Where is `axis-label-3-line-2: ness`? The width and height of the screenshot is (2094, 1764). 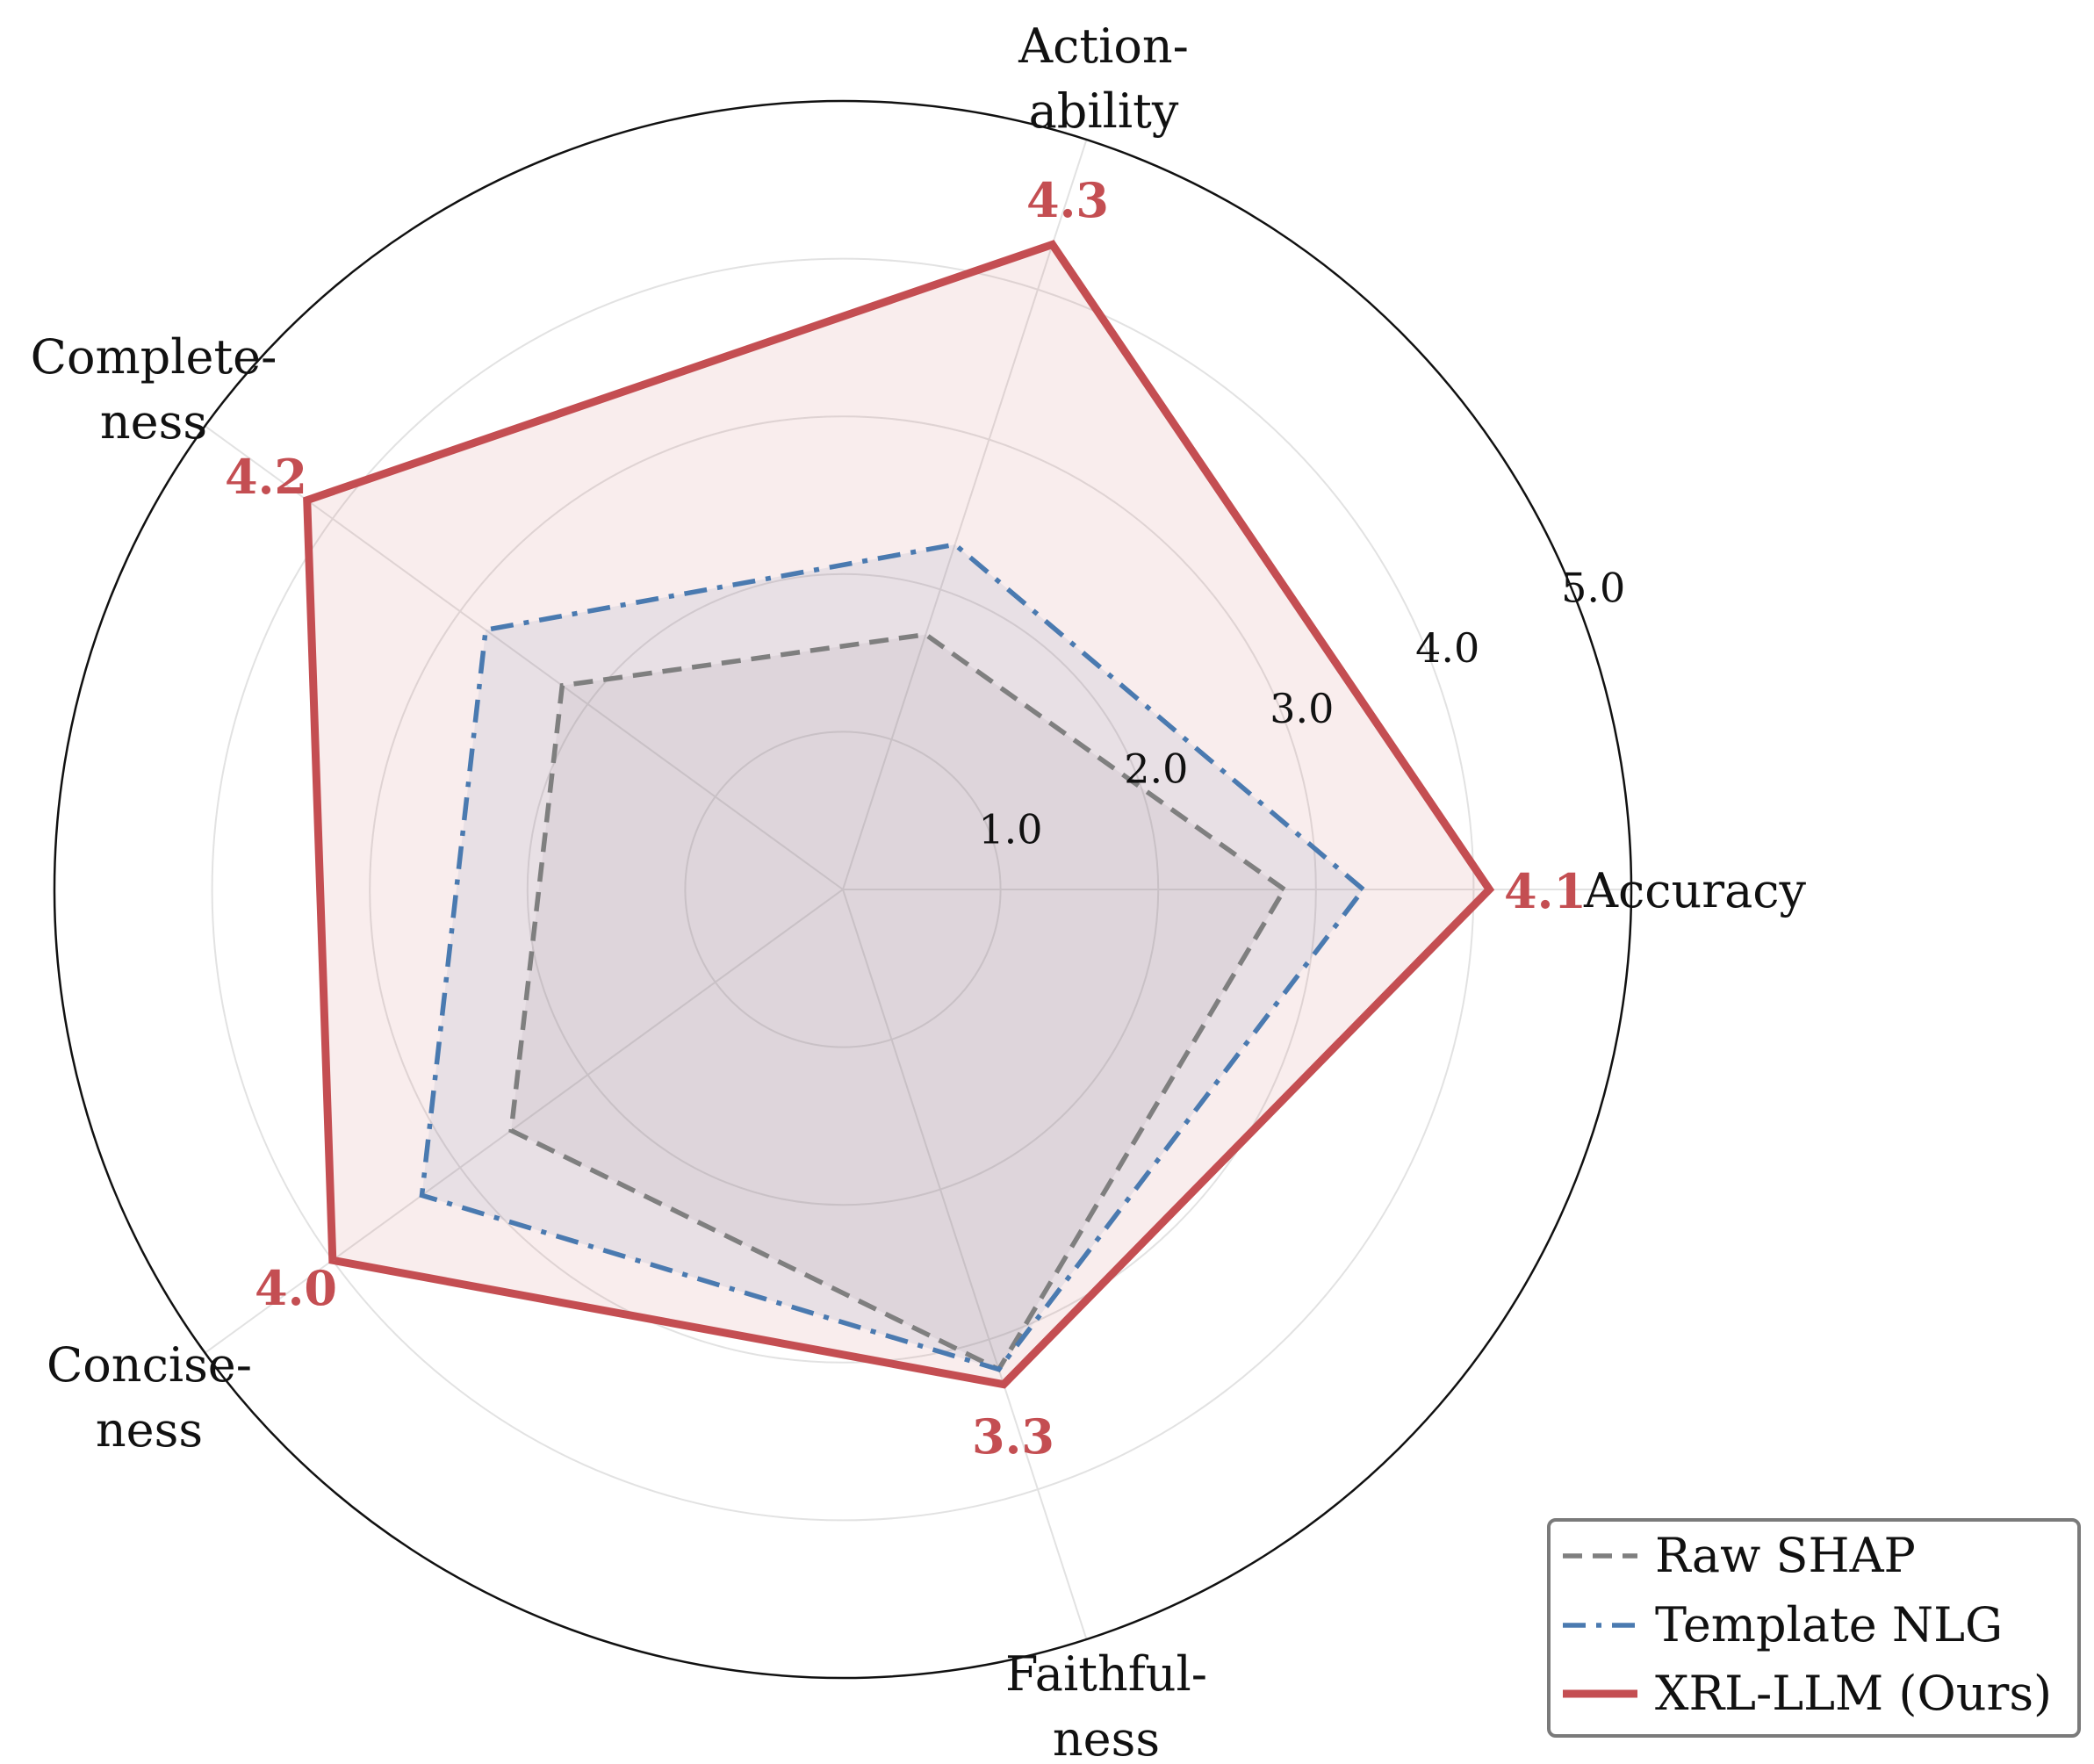
axis-label-3-line-2: ness is located at coordinates (153, 422).